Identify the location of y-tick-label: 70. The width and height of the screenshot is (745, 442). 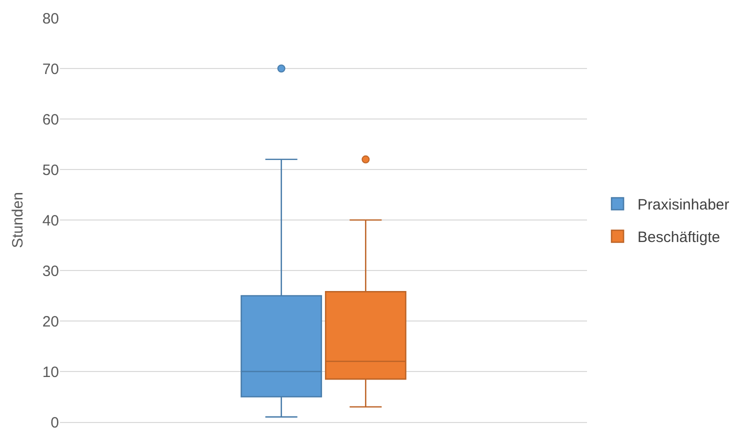
(50, 69).